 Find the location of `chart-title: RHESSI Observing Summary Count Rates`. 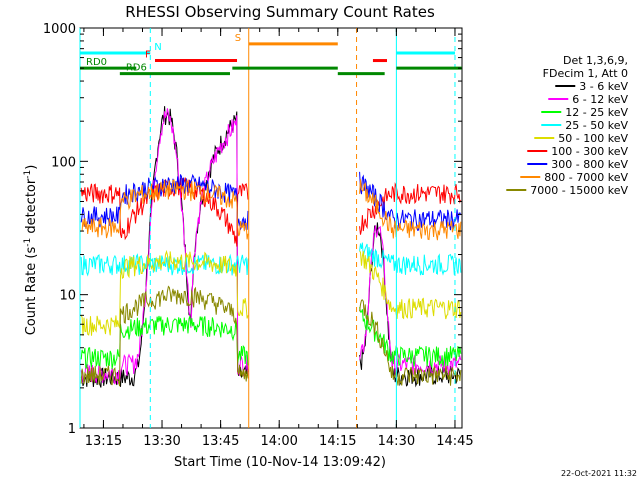

chart-title: RHESSI Observing Summary Count Rates is located at coordinates (280, 12).